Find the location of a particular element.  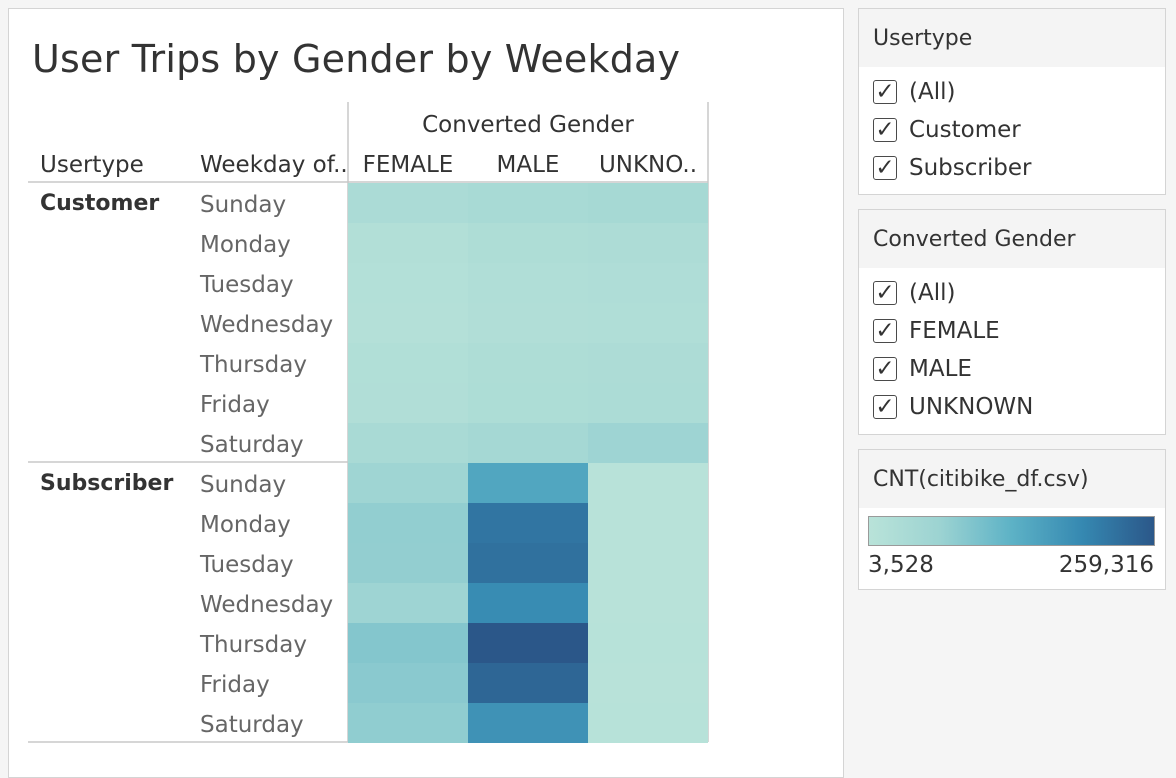

column-label-male: MALE is located at coordinates (528, 165).